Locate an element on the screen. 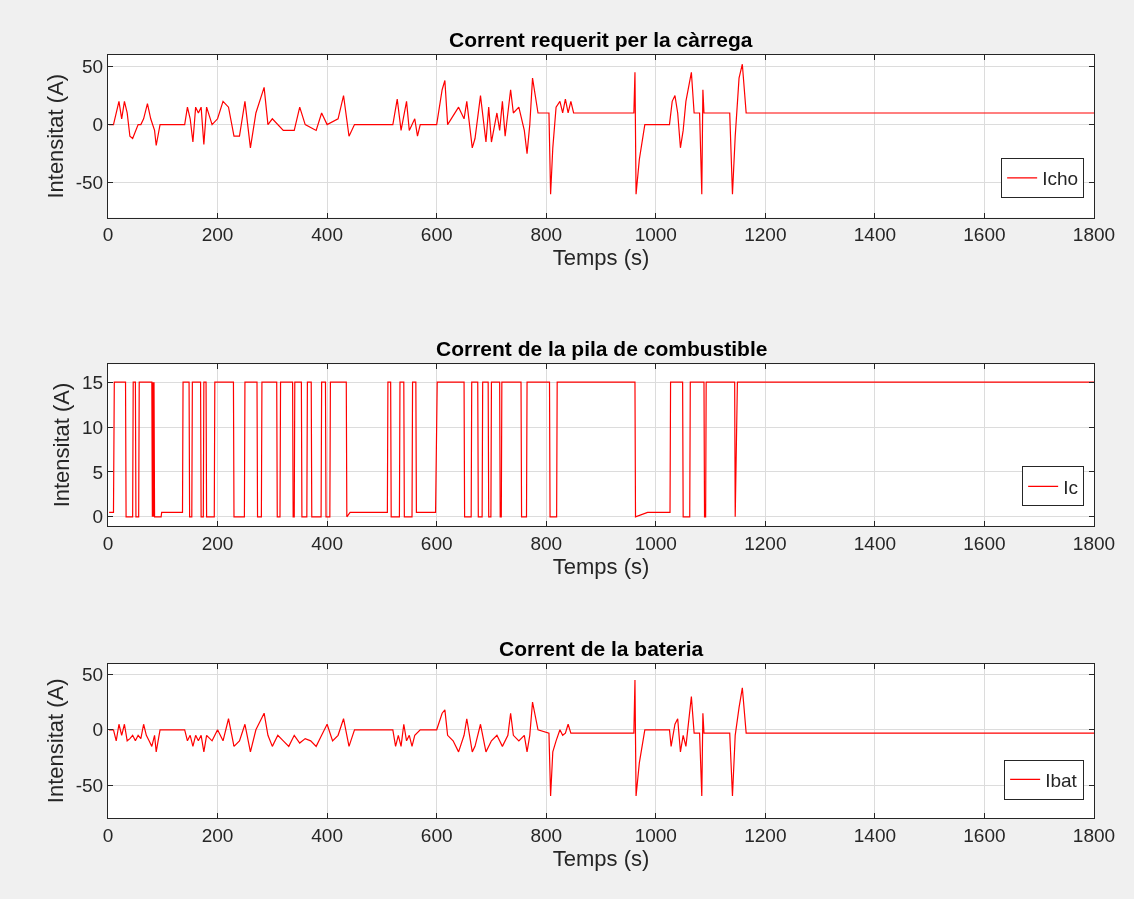 Image resolution: width=1134 pixels, height=899 pixels. legend-label: Icho is located at coordinates (1060, 179).